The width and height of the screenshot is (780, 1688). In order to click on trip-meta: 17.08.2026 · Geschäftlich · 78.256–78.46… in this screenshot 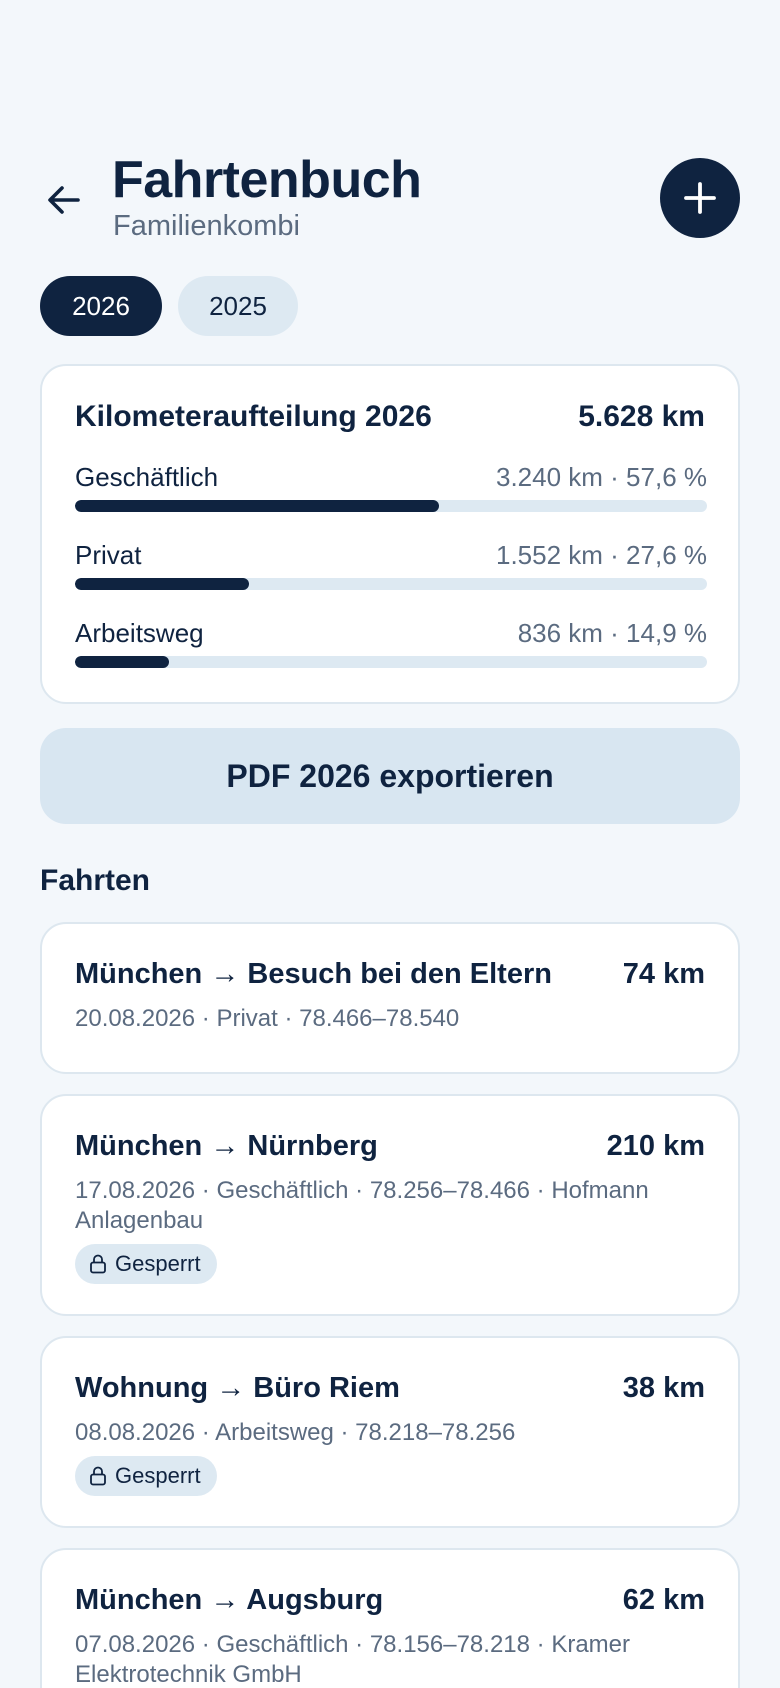, I will do `click(362, 1205)`.